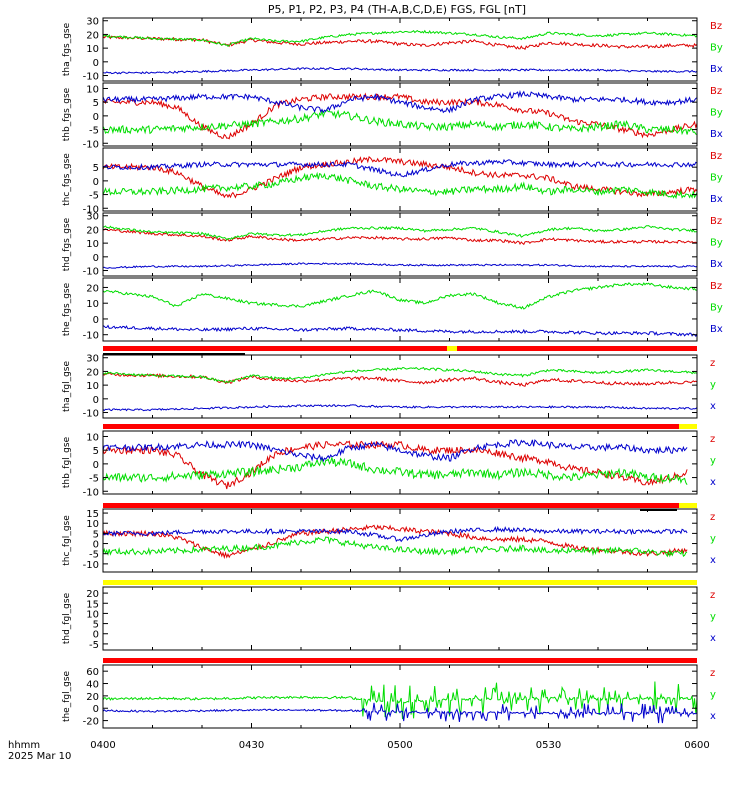 Image resolution: width=750 pixels, height=800 pixels. I want to click on panel-thb_fgl_gse: 10 5 0 -5 -10 thb_fgl_gse zyx, so click(389, 464).